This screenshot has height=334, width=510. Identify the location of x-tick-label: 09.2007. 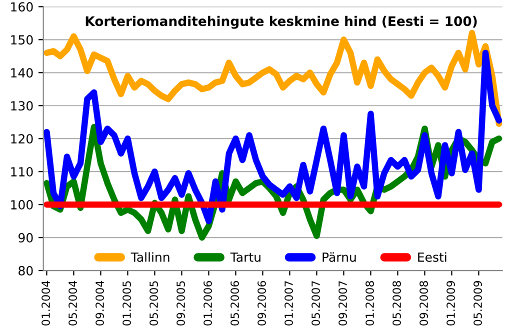
(342, 303).